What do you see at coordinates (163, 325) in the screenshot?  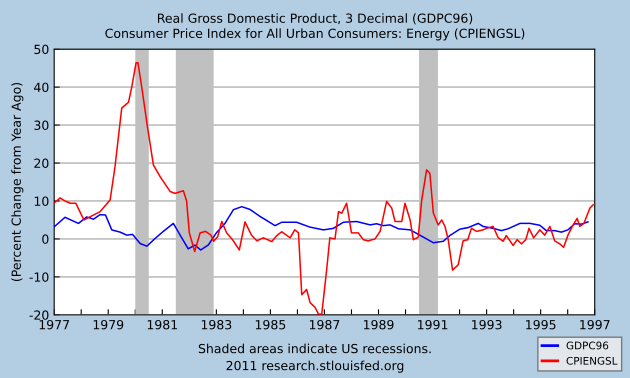 I see `x-tick-label: 1981` at bounding box center [163, 325].